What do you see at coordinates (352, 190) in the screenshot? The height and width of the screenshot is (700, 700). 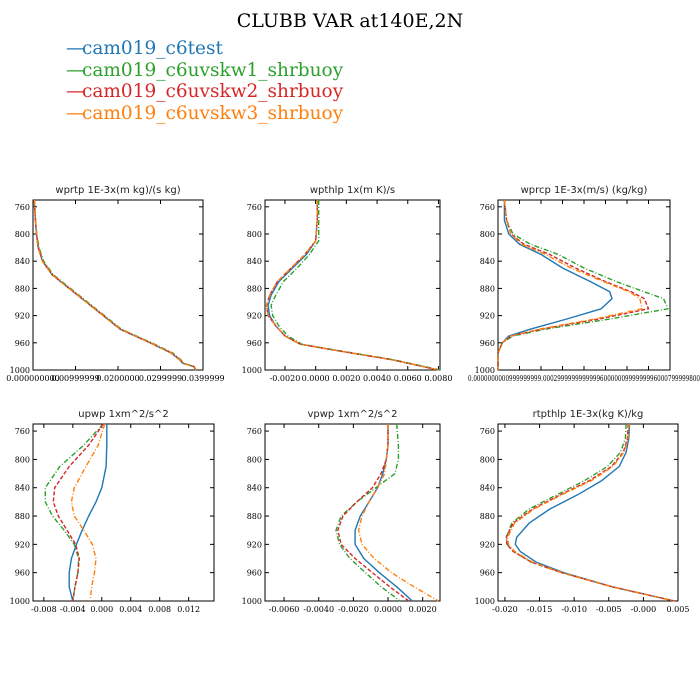 I see `panel-title: wpthlp 1x(m K)/s` at bounding box center [352, 190].